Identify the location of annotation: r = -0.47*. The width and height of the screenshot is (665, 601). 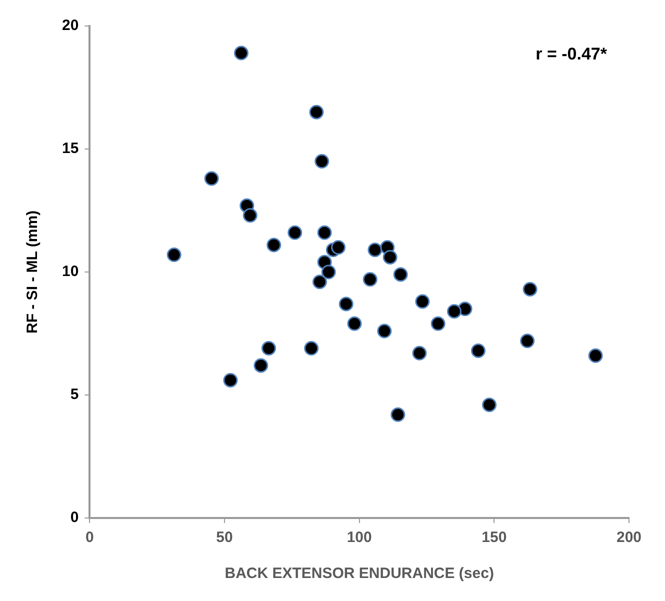
(572, 54).